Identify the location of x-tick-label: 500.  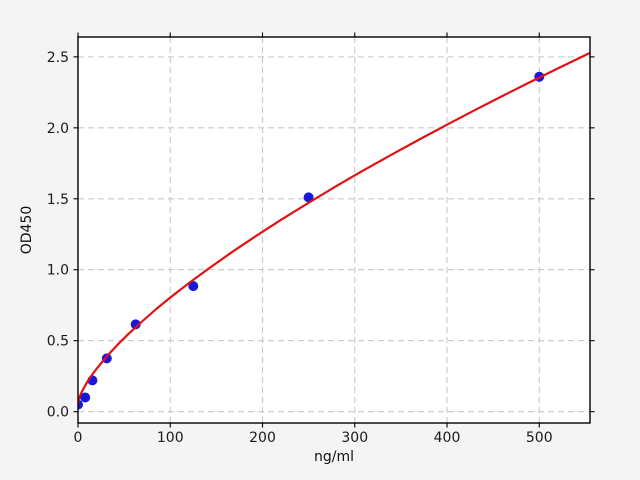
(539, 438).